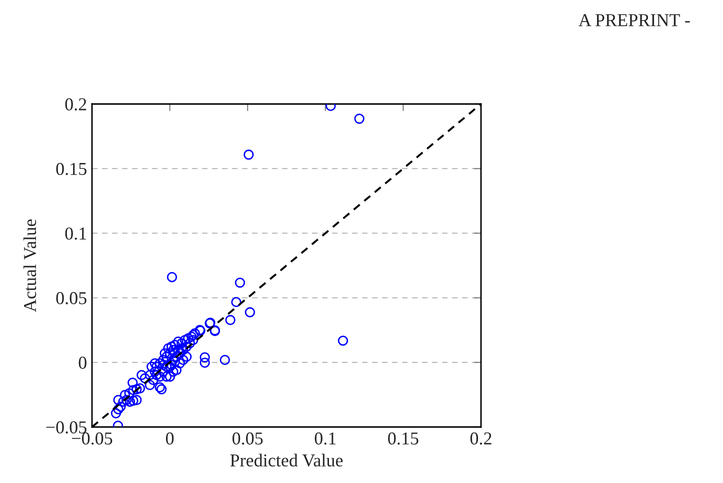  Describe the element at coordinates (66, 427) in the screenshot. I see `y-tick-label: −0.05` at that location.